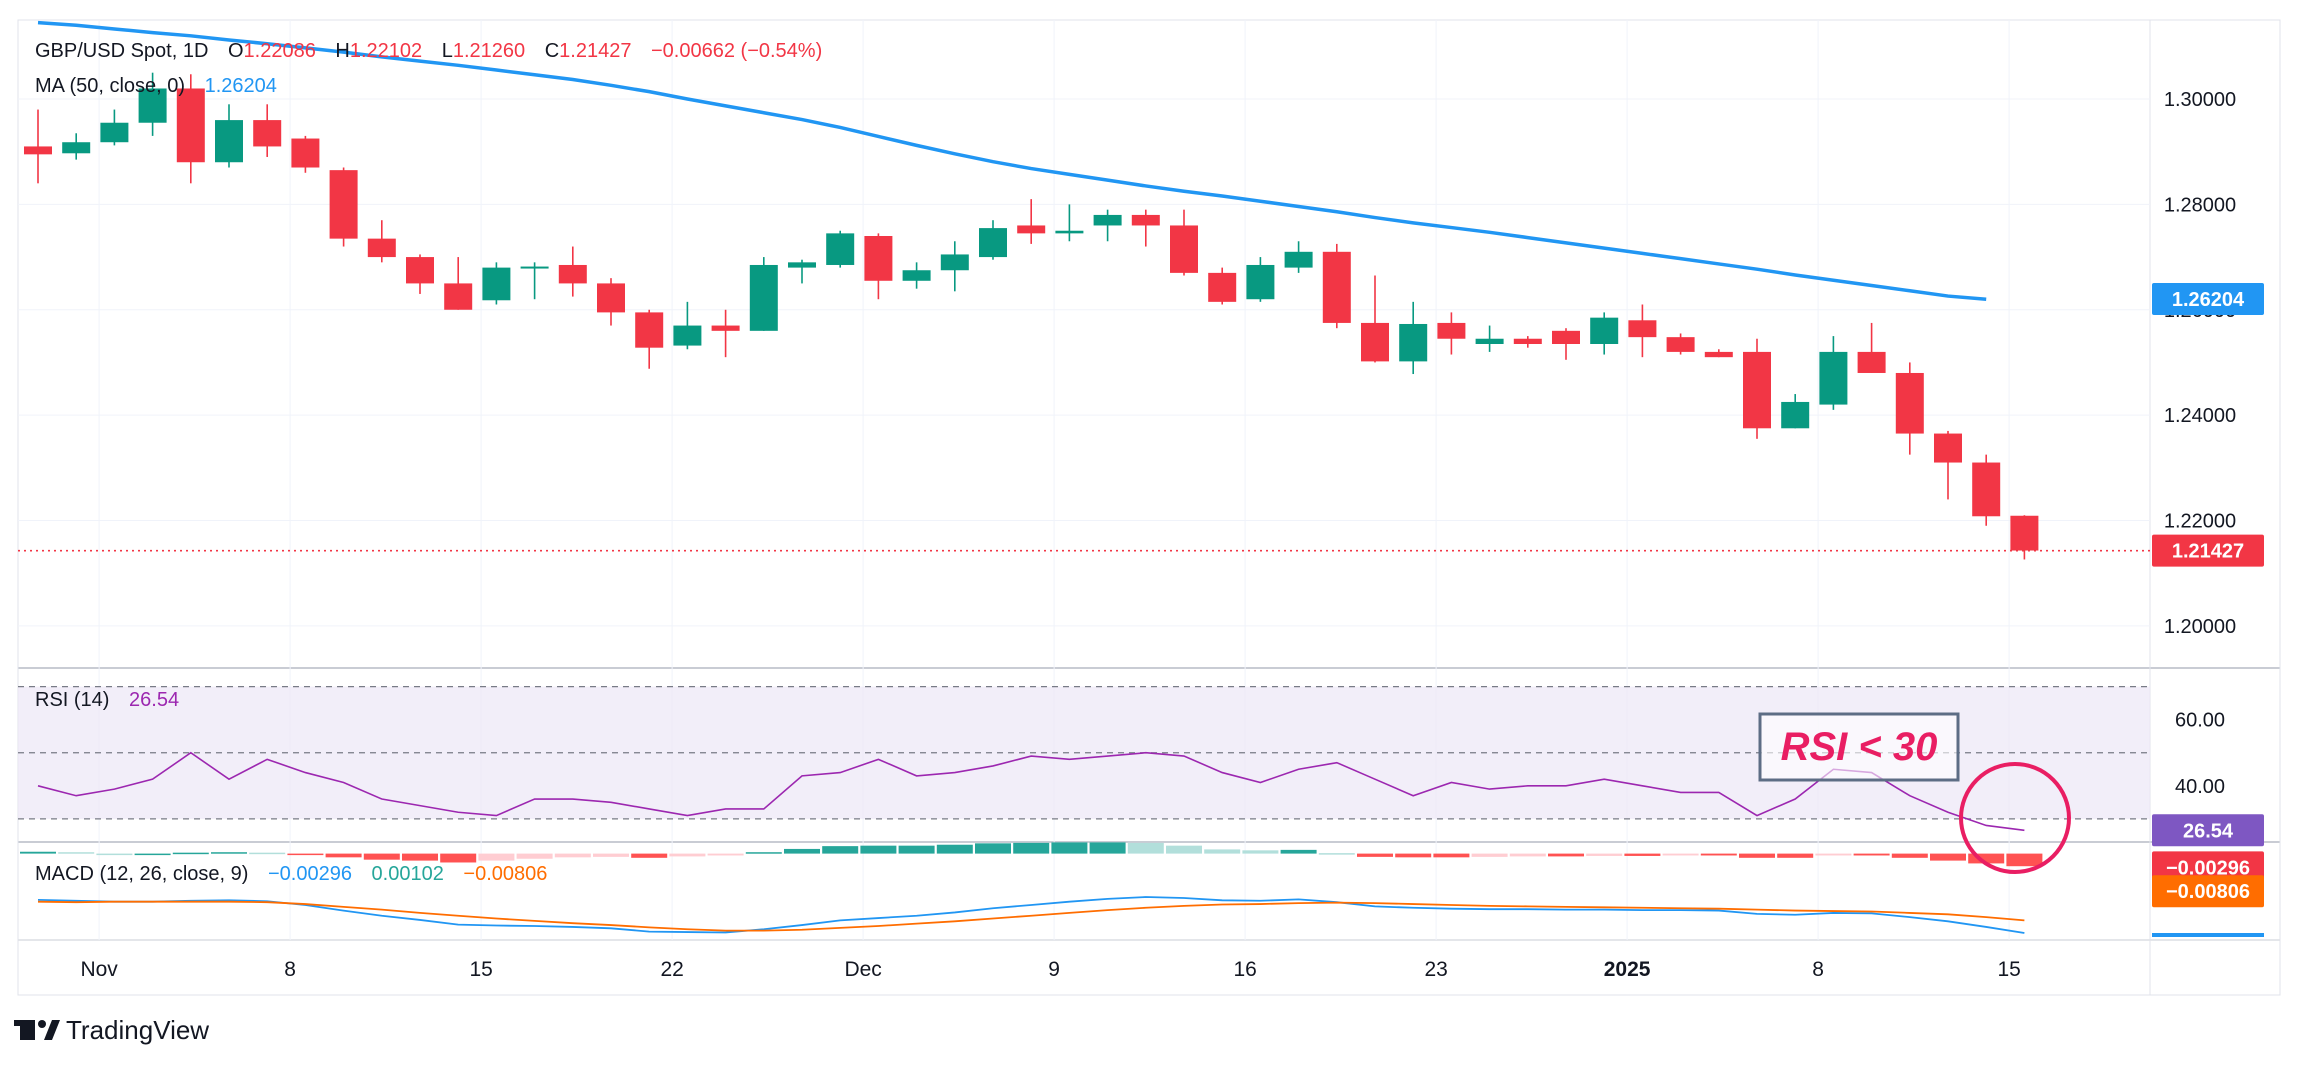 This screenshot has width=2304, height=1071. I want to click on macd-signal-line, so click(1031, 916).